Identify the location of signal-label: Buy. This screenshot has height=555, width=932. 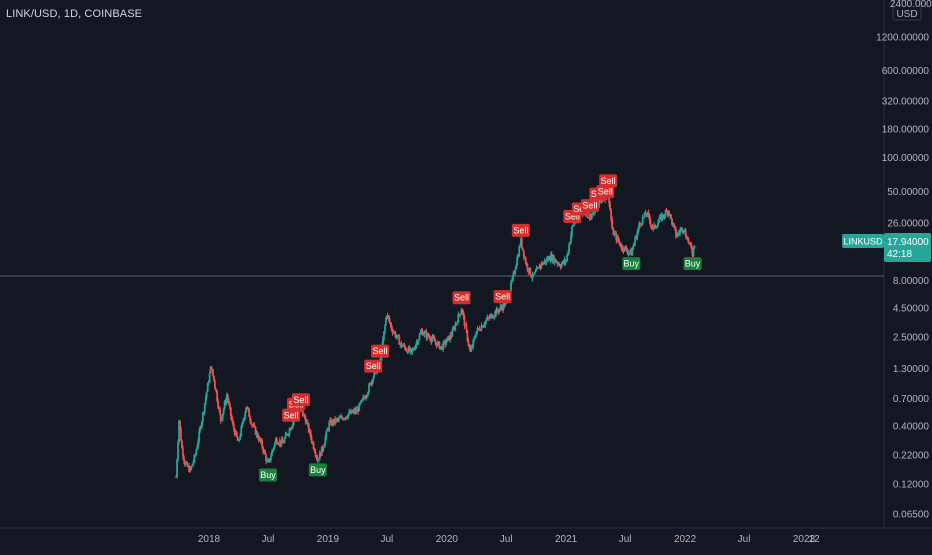
(268, 475).